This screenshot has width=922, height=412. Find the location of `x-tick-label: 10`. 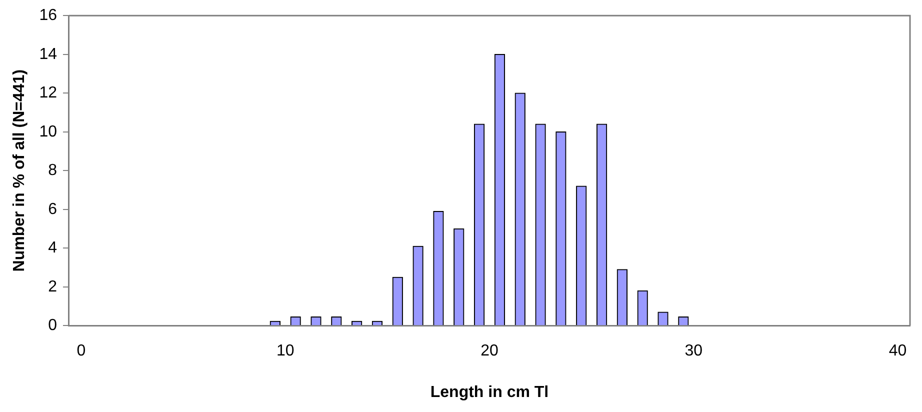

x-tick-label: 10 is located at coordinates (285, 351).